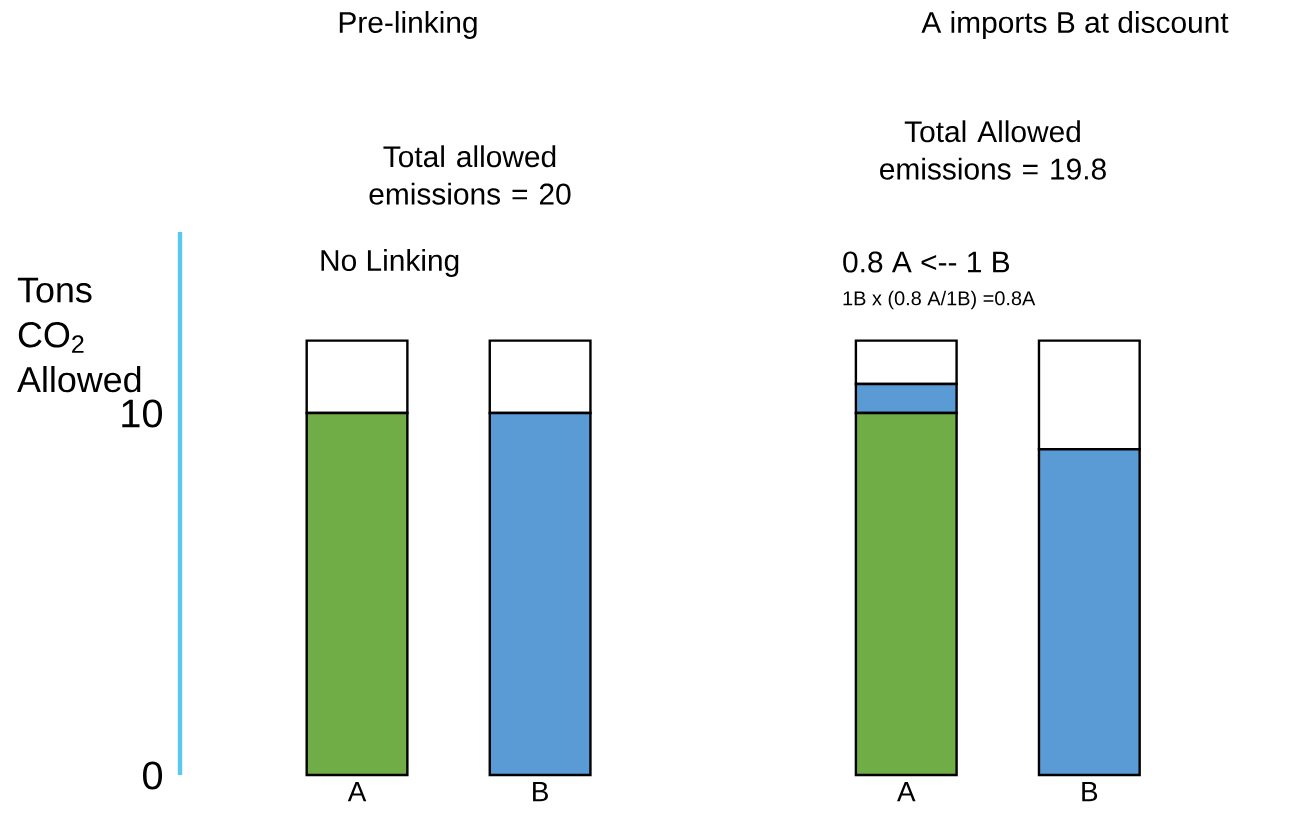 This screenshot has width=1295, height=825. Describe the element at coordinates (153, 775) in the screenshot. I see `y-tick-label: 0` at that location.